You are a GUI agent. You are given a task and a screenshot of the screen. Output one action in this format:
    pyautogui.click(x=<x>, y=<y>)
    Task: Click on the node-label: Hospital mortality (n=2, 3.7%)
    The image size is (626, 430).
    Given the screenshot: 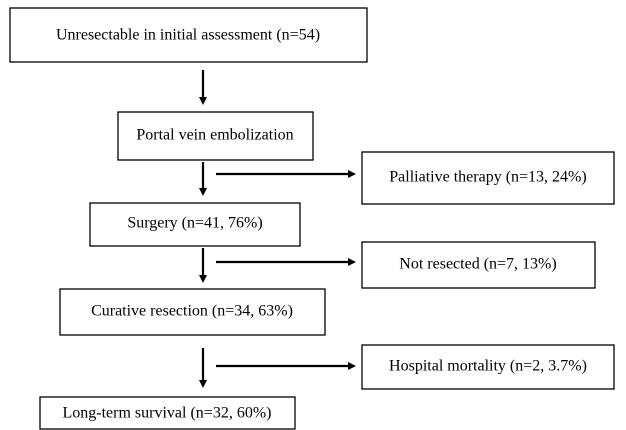 What is the action you would take?
    pyautogui.click(x=488, y=366)
    